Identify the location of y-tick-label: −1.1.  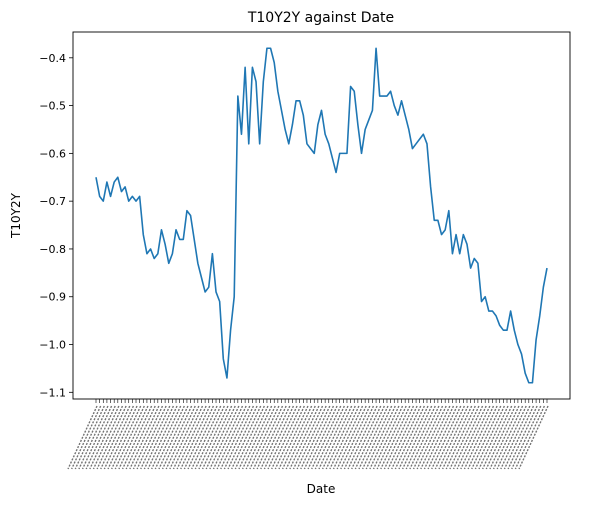
(52, 392).